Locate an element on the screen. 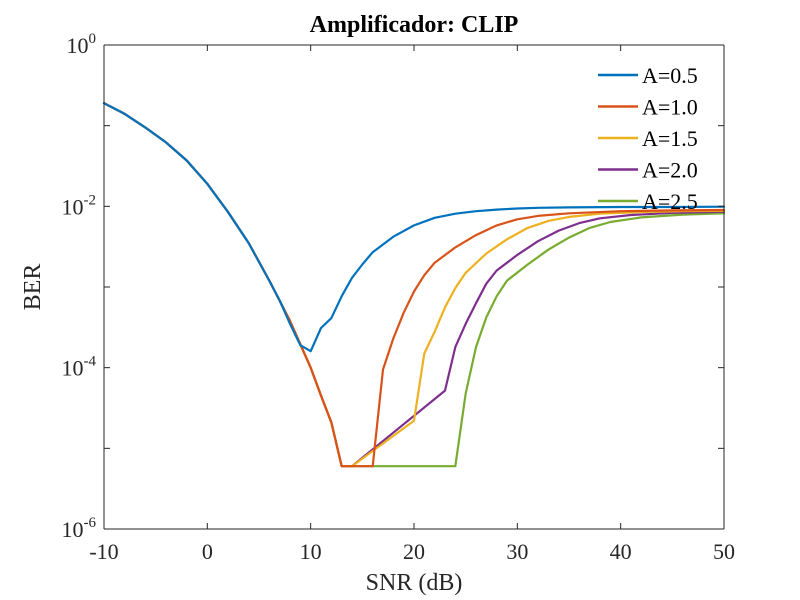  x-tick-label: 10 is located at coordinates (311, 551).